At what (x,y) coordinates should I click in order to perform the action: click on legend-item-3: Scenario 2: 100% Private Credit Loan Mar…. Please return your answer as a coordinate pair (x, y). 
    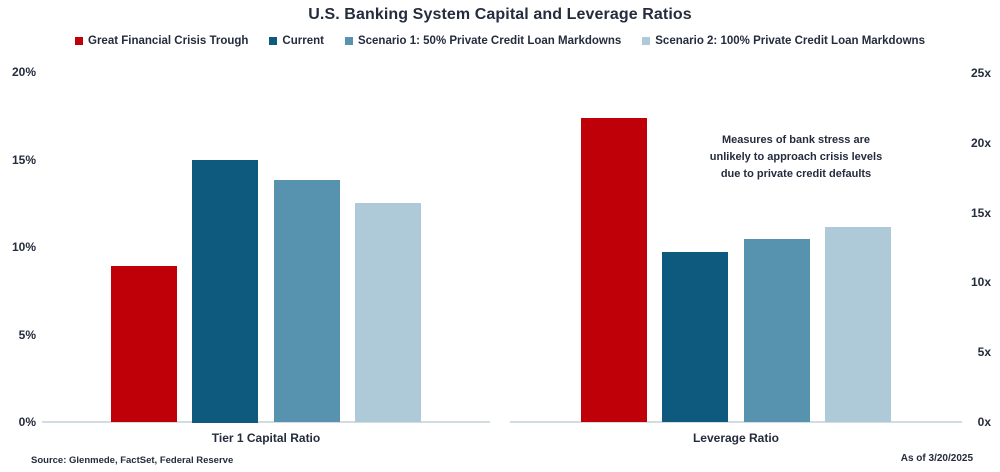
    Looking at the image, I should click on (783, 41).